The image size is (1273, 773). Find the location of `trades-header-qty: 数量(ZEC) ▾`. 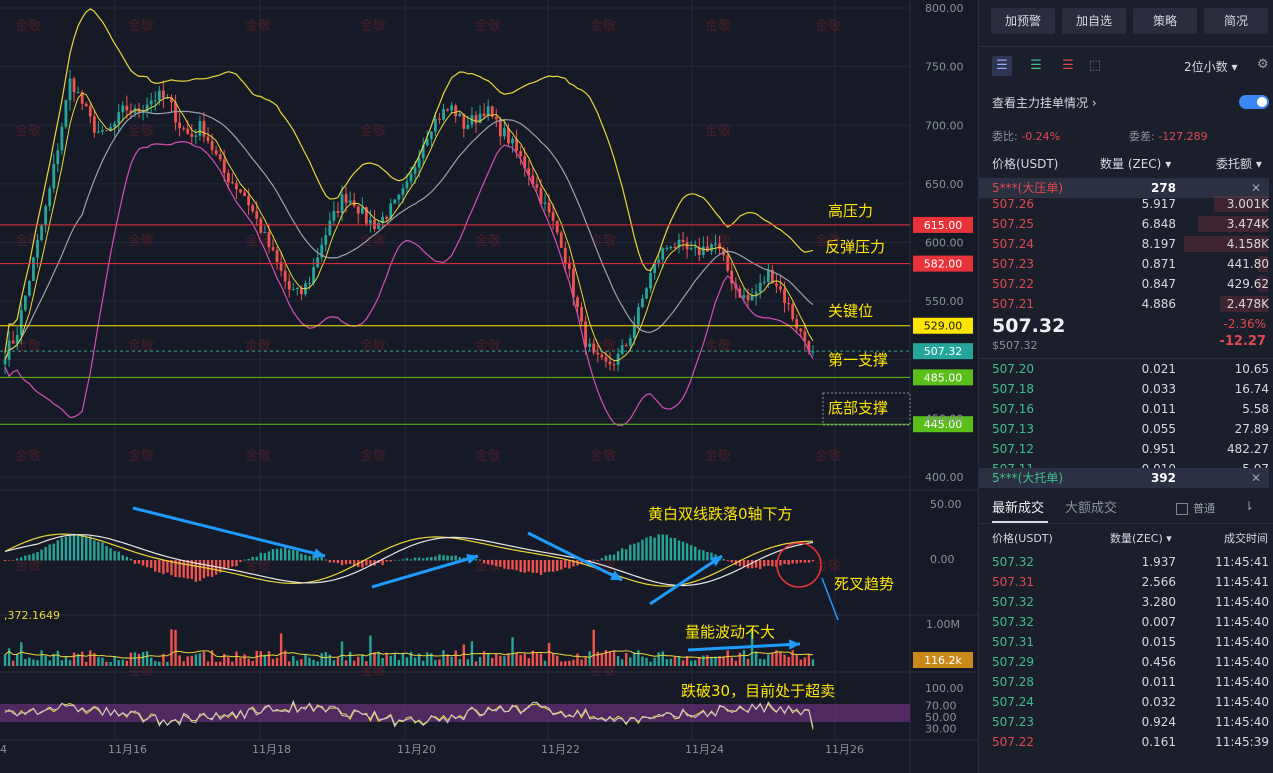

trades-header-qty: 数量(ZEC) ▾ is located at coordinates (1141, 539).